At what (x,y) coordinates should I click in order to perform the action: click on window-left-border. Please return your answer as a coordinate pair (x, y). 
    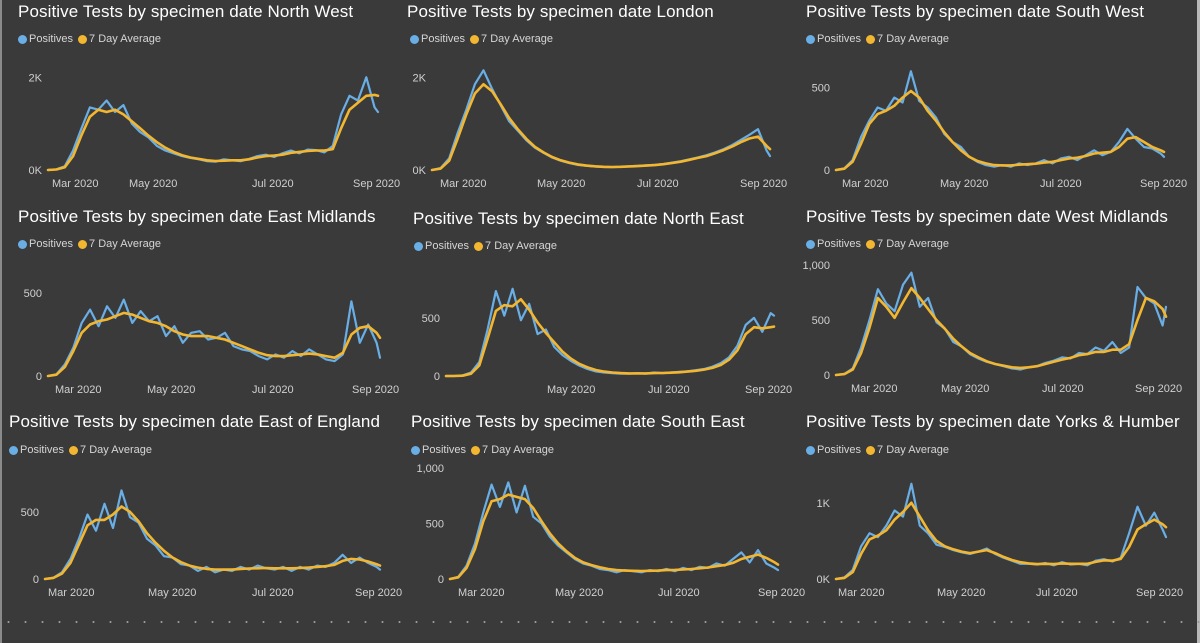
    Looking at the image, I should click on (1, 321).